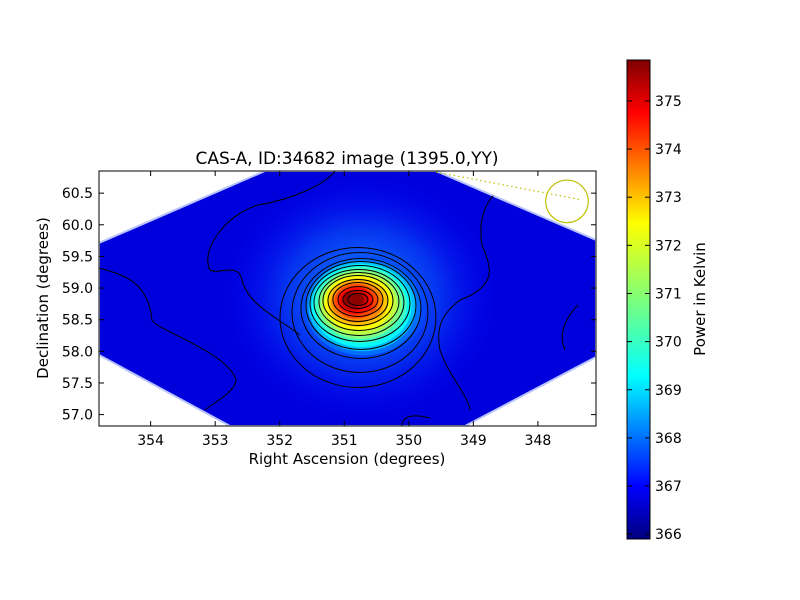 This screenshot has width=800, height=600. What do you see at coordinates (346, 159) in the screenshot?
I see `chart-title: CAS-A, ID:34682 image (1395.0,YY)` at bounding box center [346, 159].